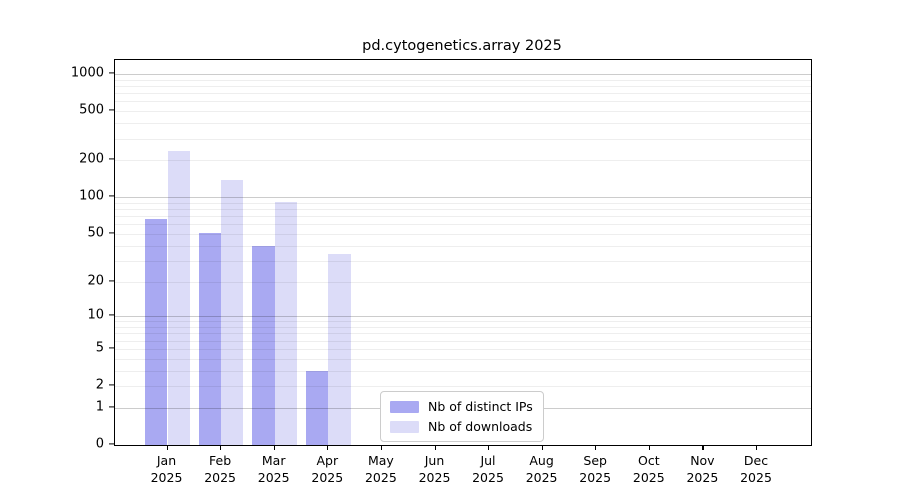 This screenshot has width=900, height=500. What do you see at coordinates (221, 447) in the screenshot?
I see `x-tick-mark-feb` at bounding box center [221, 447].